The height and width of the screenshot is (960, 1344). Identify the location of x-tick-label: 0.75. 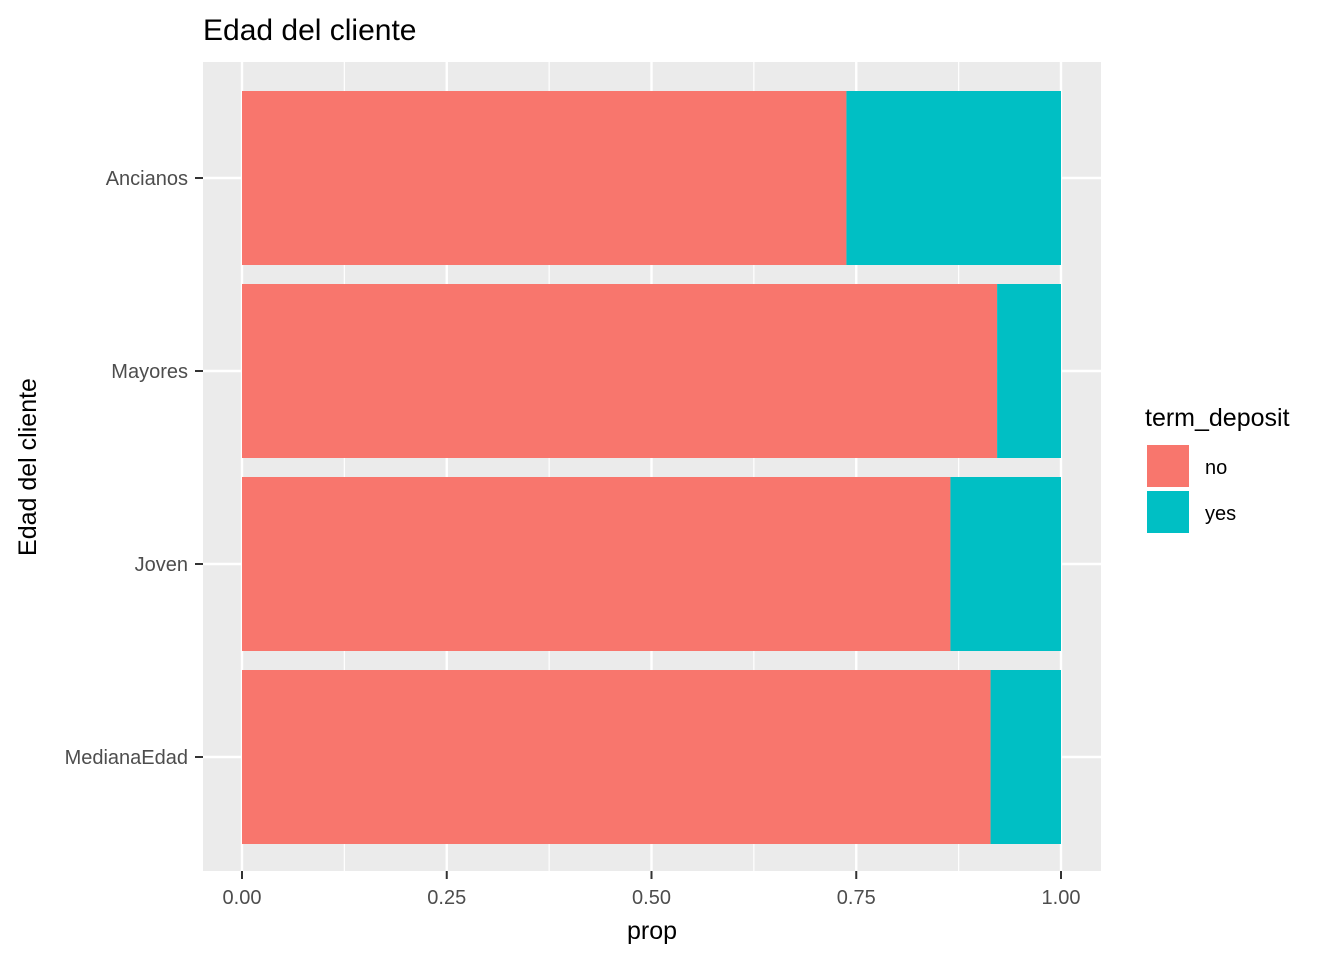
(856, 898).